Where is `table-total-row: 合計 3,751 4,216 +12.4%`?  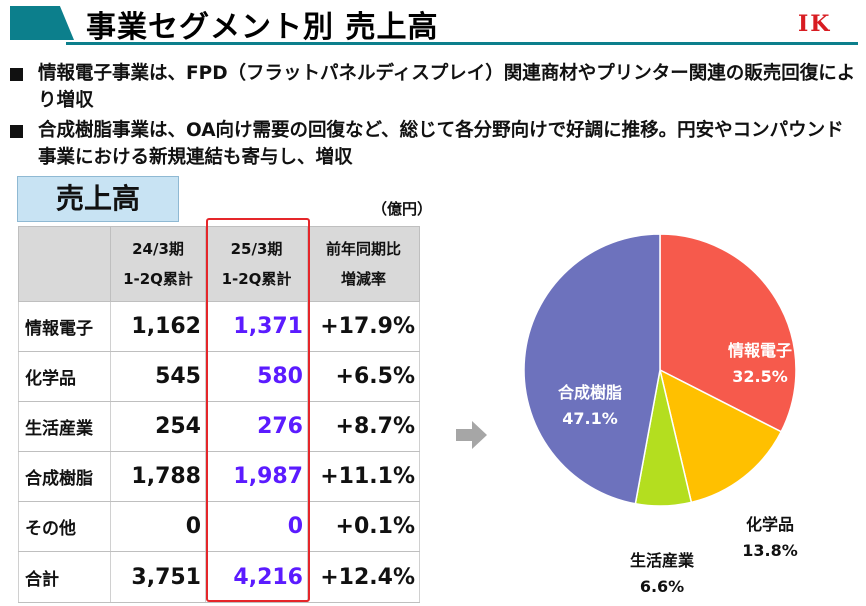
table-total-row: 合計 3,751 4,216 +12.4% is located at coordinates (219, 577).